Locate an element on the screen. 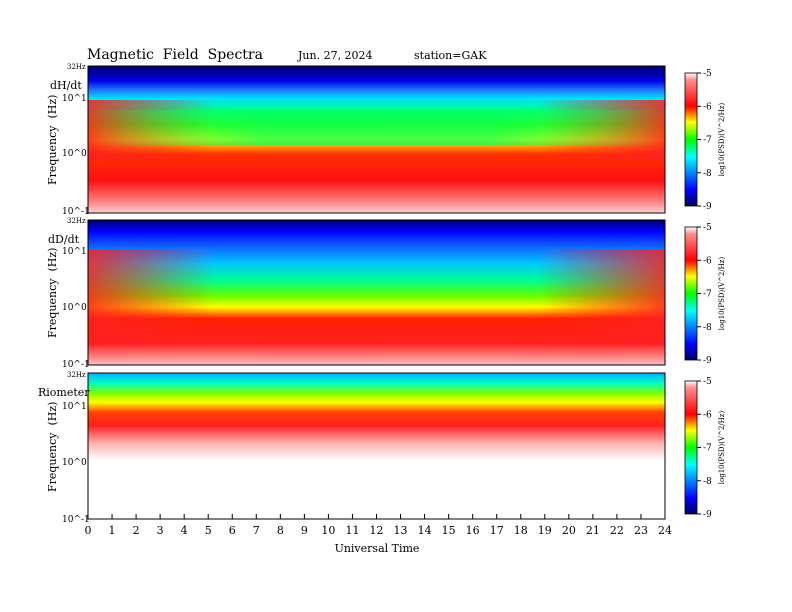 The width and height of the screenshot is (792, 612). x-tick-label: 14 is located at coordinates (425, 530).